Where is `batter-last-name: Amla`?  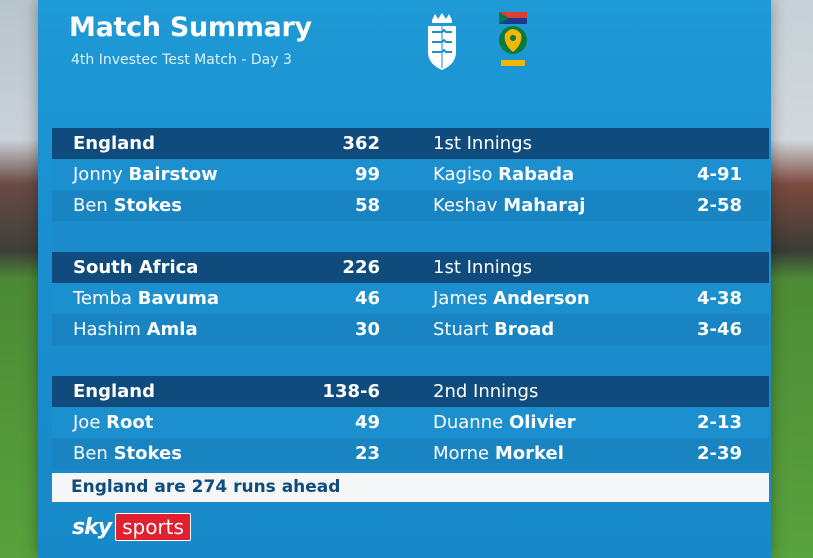 batter-last-name: Amla is located at coordinates (172, 329).